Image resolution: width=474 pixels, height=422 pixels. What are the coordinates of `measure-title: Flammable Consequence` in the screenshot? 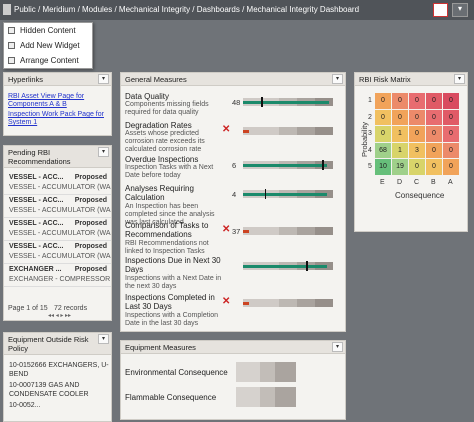 It's located at (171, 397).